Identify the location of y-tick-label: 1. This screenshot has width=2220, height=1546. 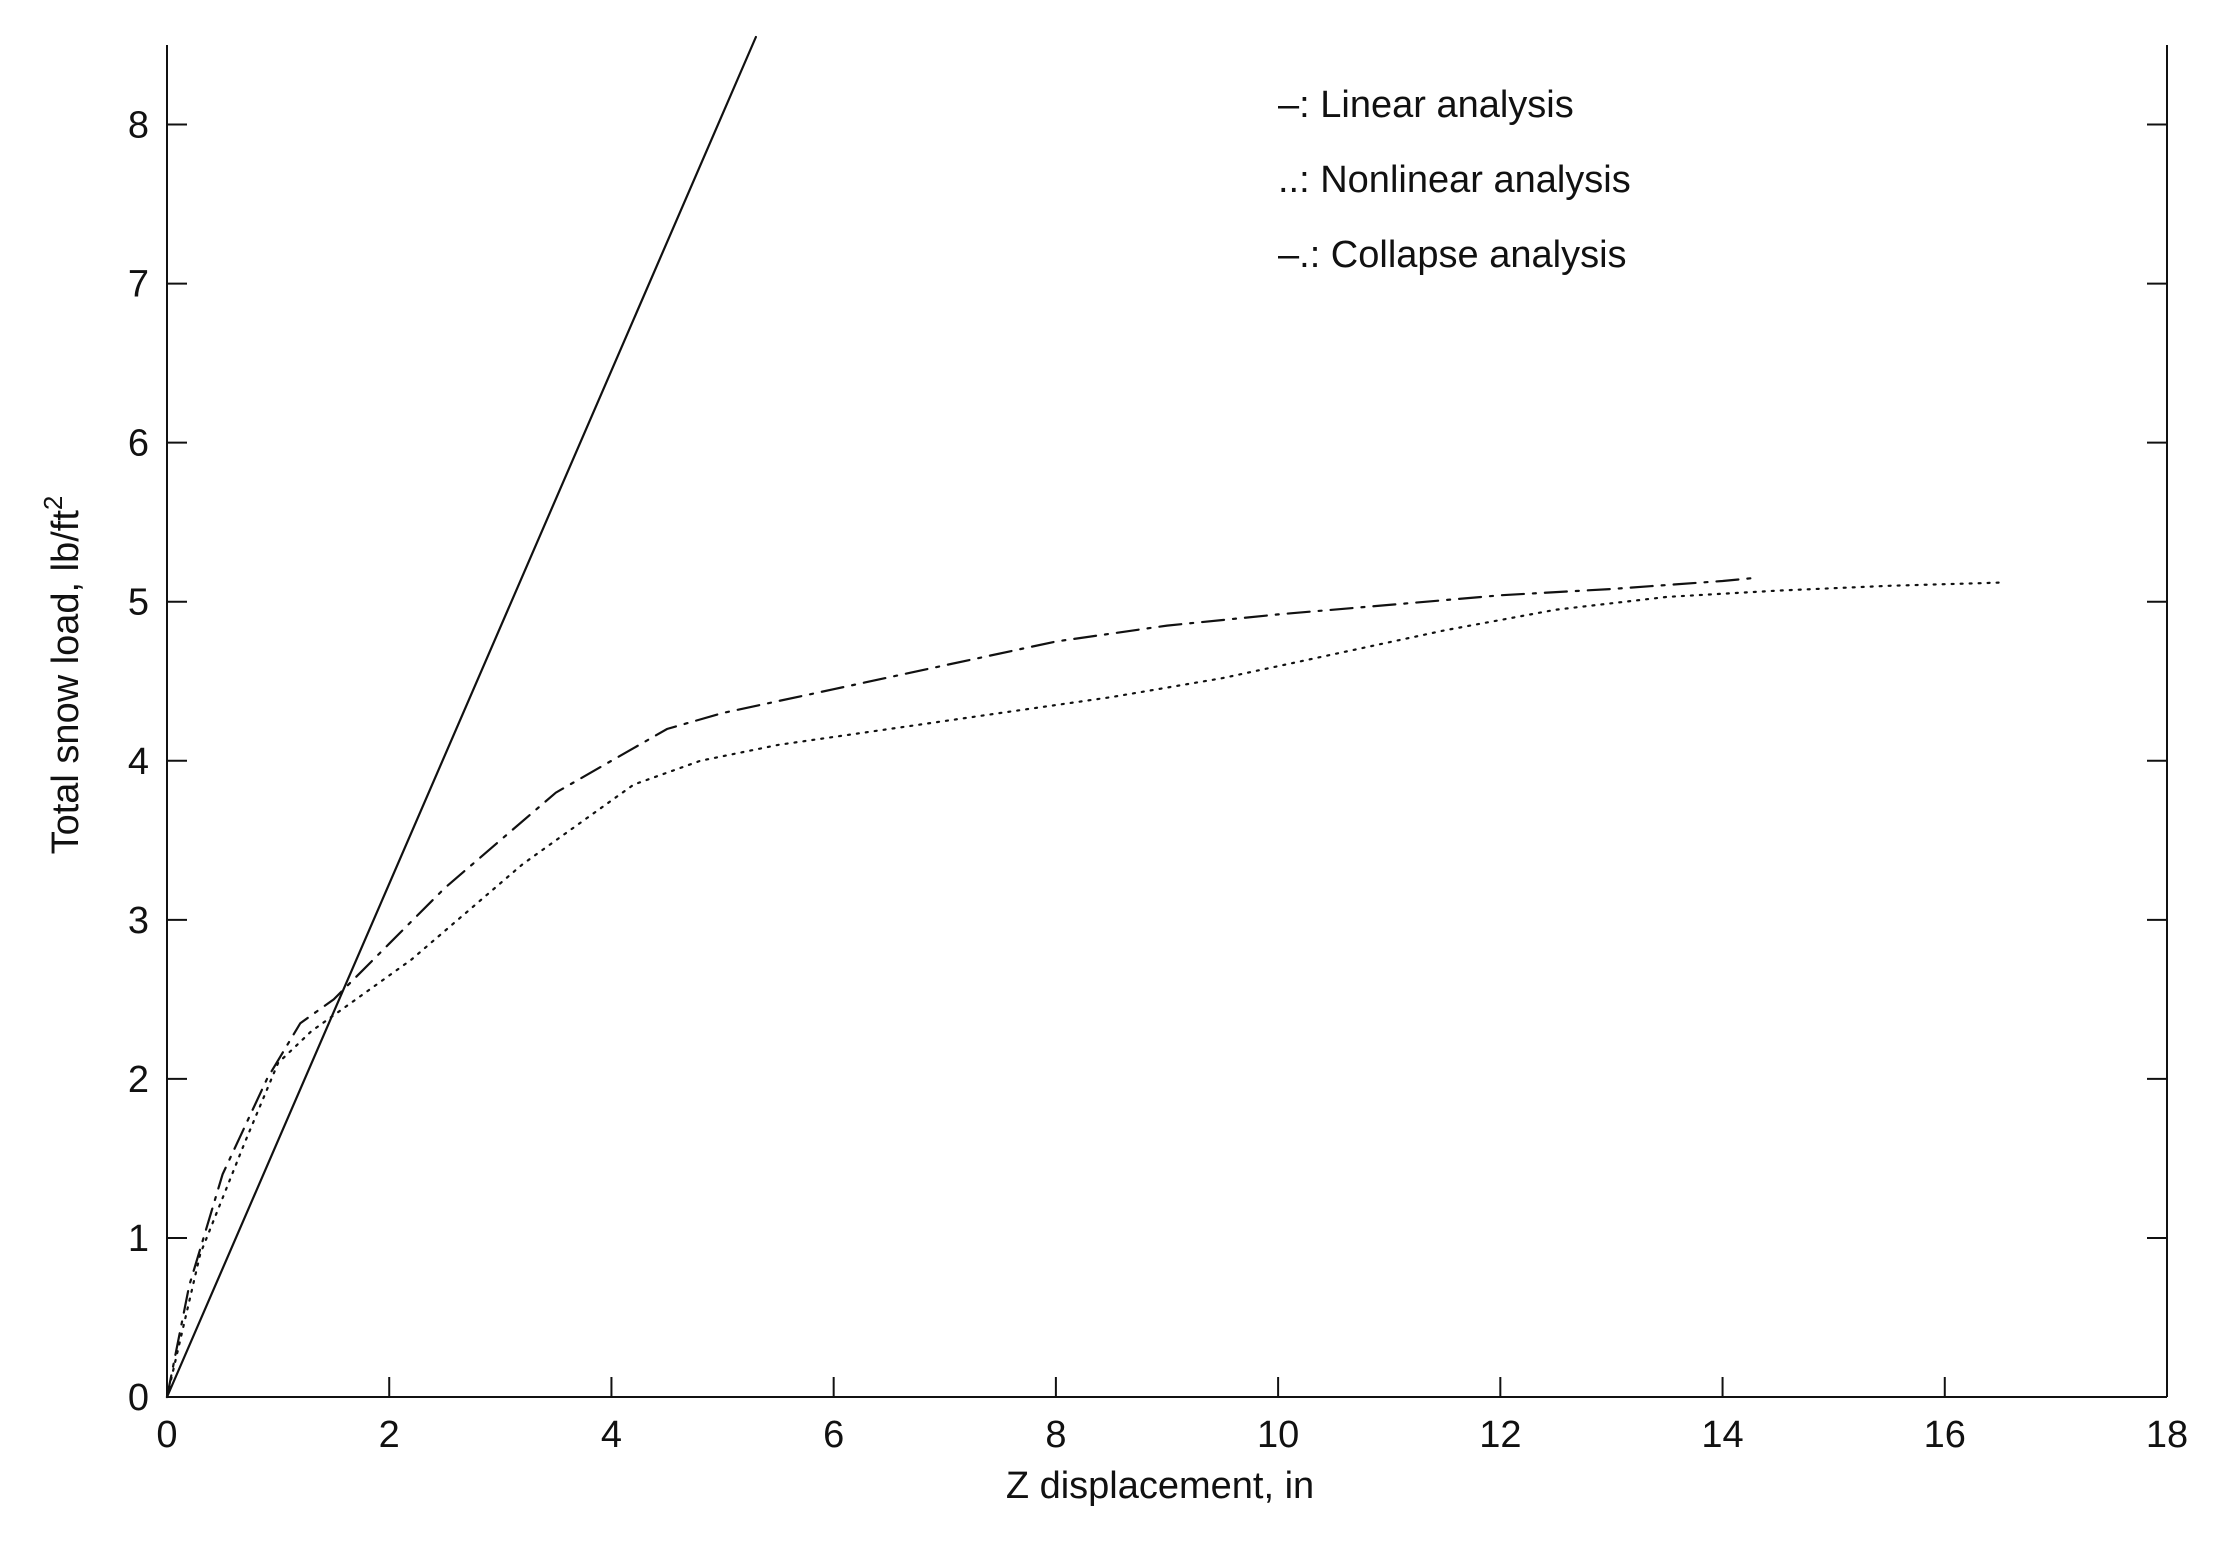
(138, 1239).